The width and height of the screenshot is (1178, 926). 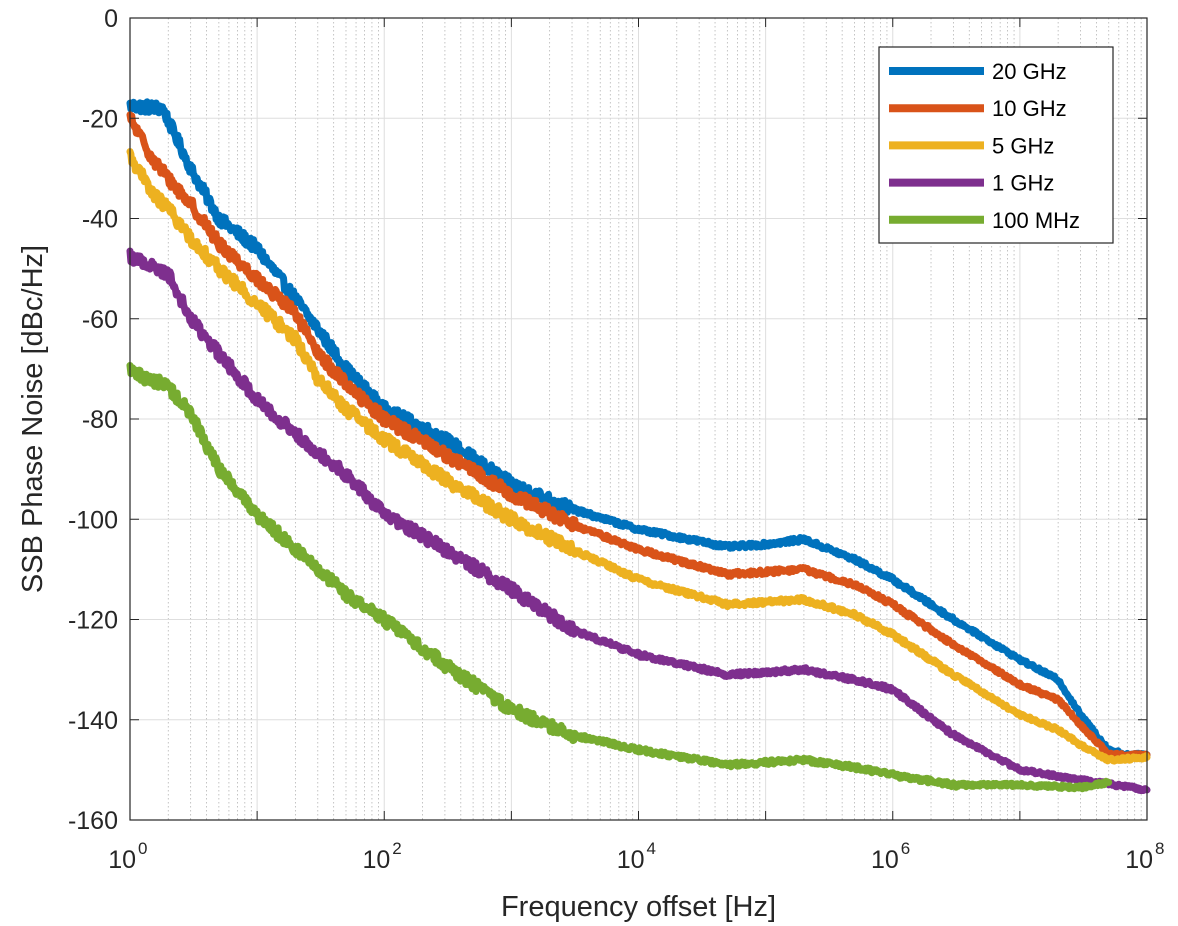 I want to click on x-tick-label: 10 8, so click(x=1144, y=856).